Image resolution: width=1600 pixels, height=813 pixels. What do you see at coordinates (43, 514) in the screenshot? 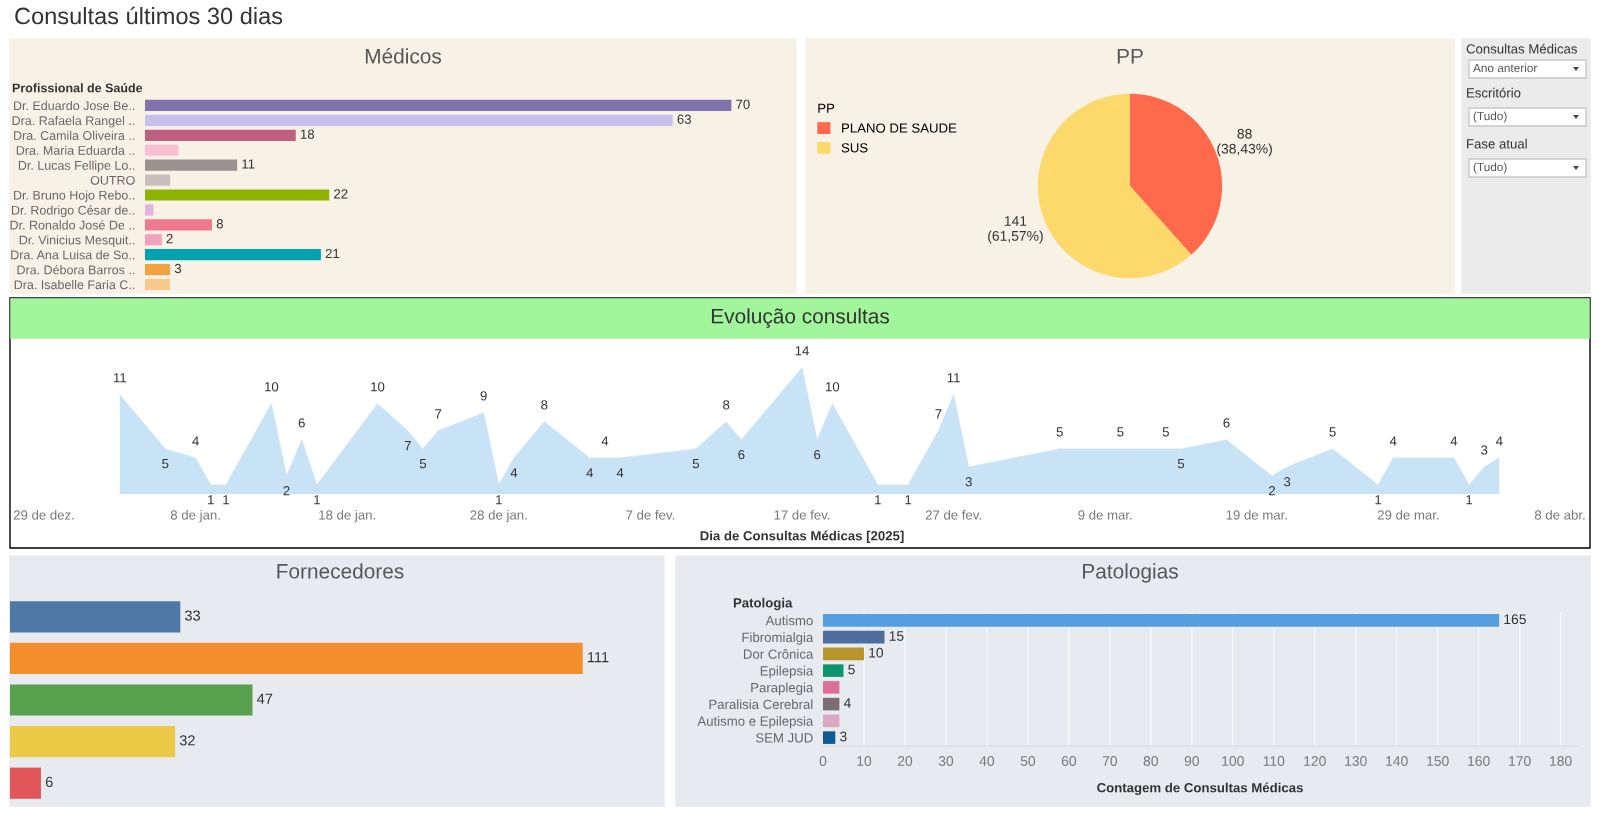
I see `x-tick-label: 29 de dez.` at bounding box center [43, 514].